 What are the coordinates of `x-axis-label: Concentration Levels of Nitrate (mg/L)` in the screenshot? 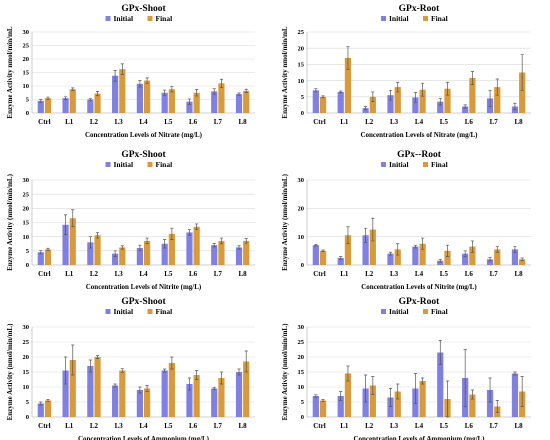 It's located at (144, 135).